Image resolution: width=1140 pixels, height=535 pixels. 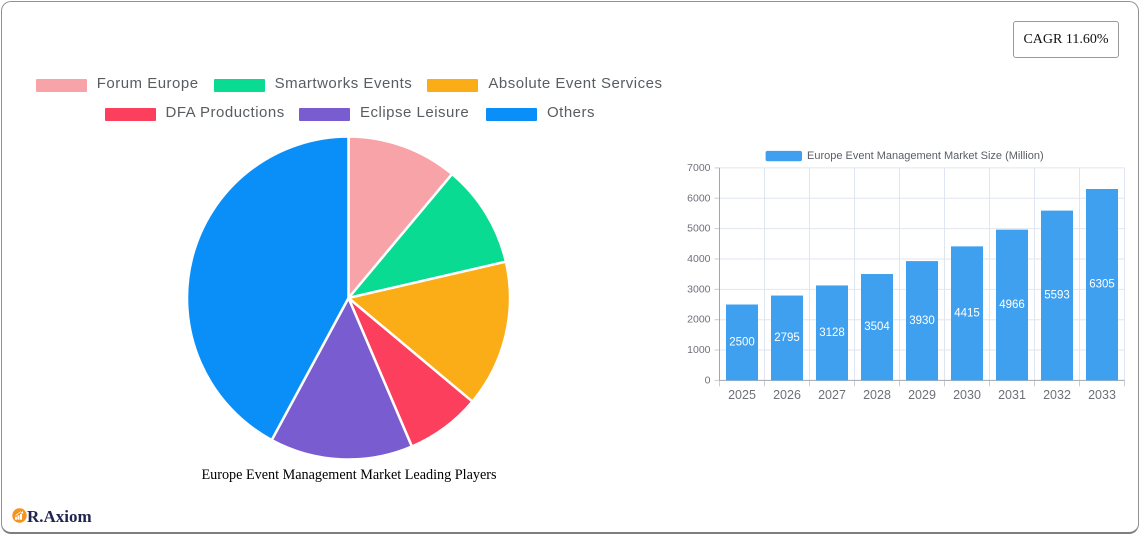 I want to click on svg-text: 2031, so click(x=1012, y=395).